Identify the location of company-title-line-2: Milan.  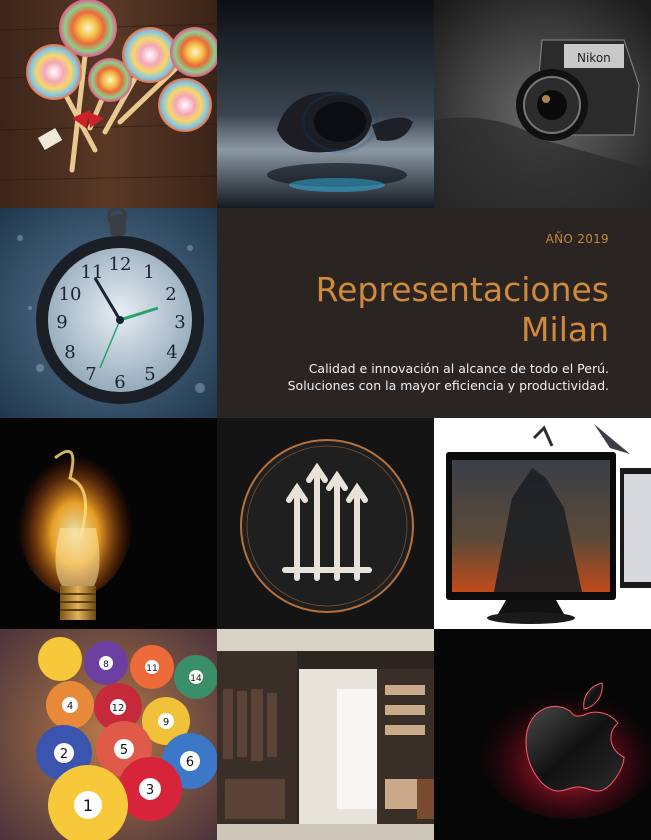
(565, 329).